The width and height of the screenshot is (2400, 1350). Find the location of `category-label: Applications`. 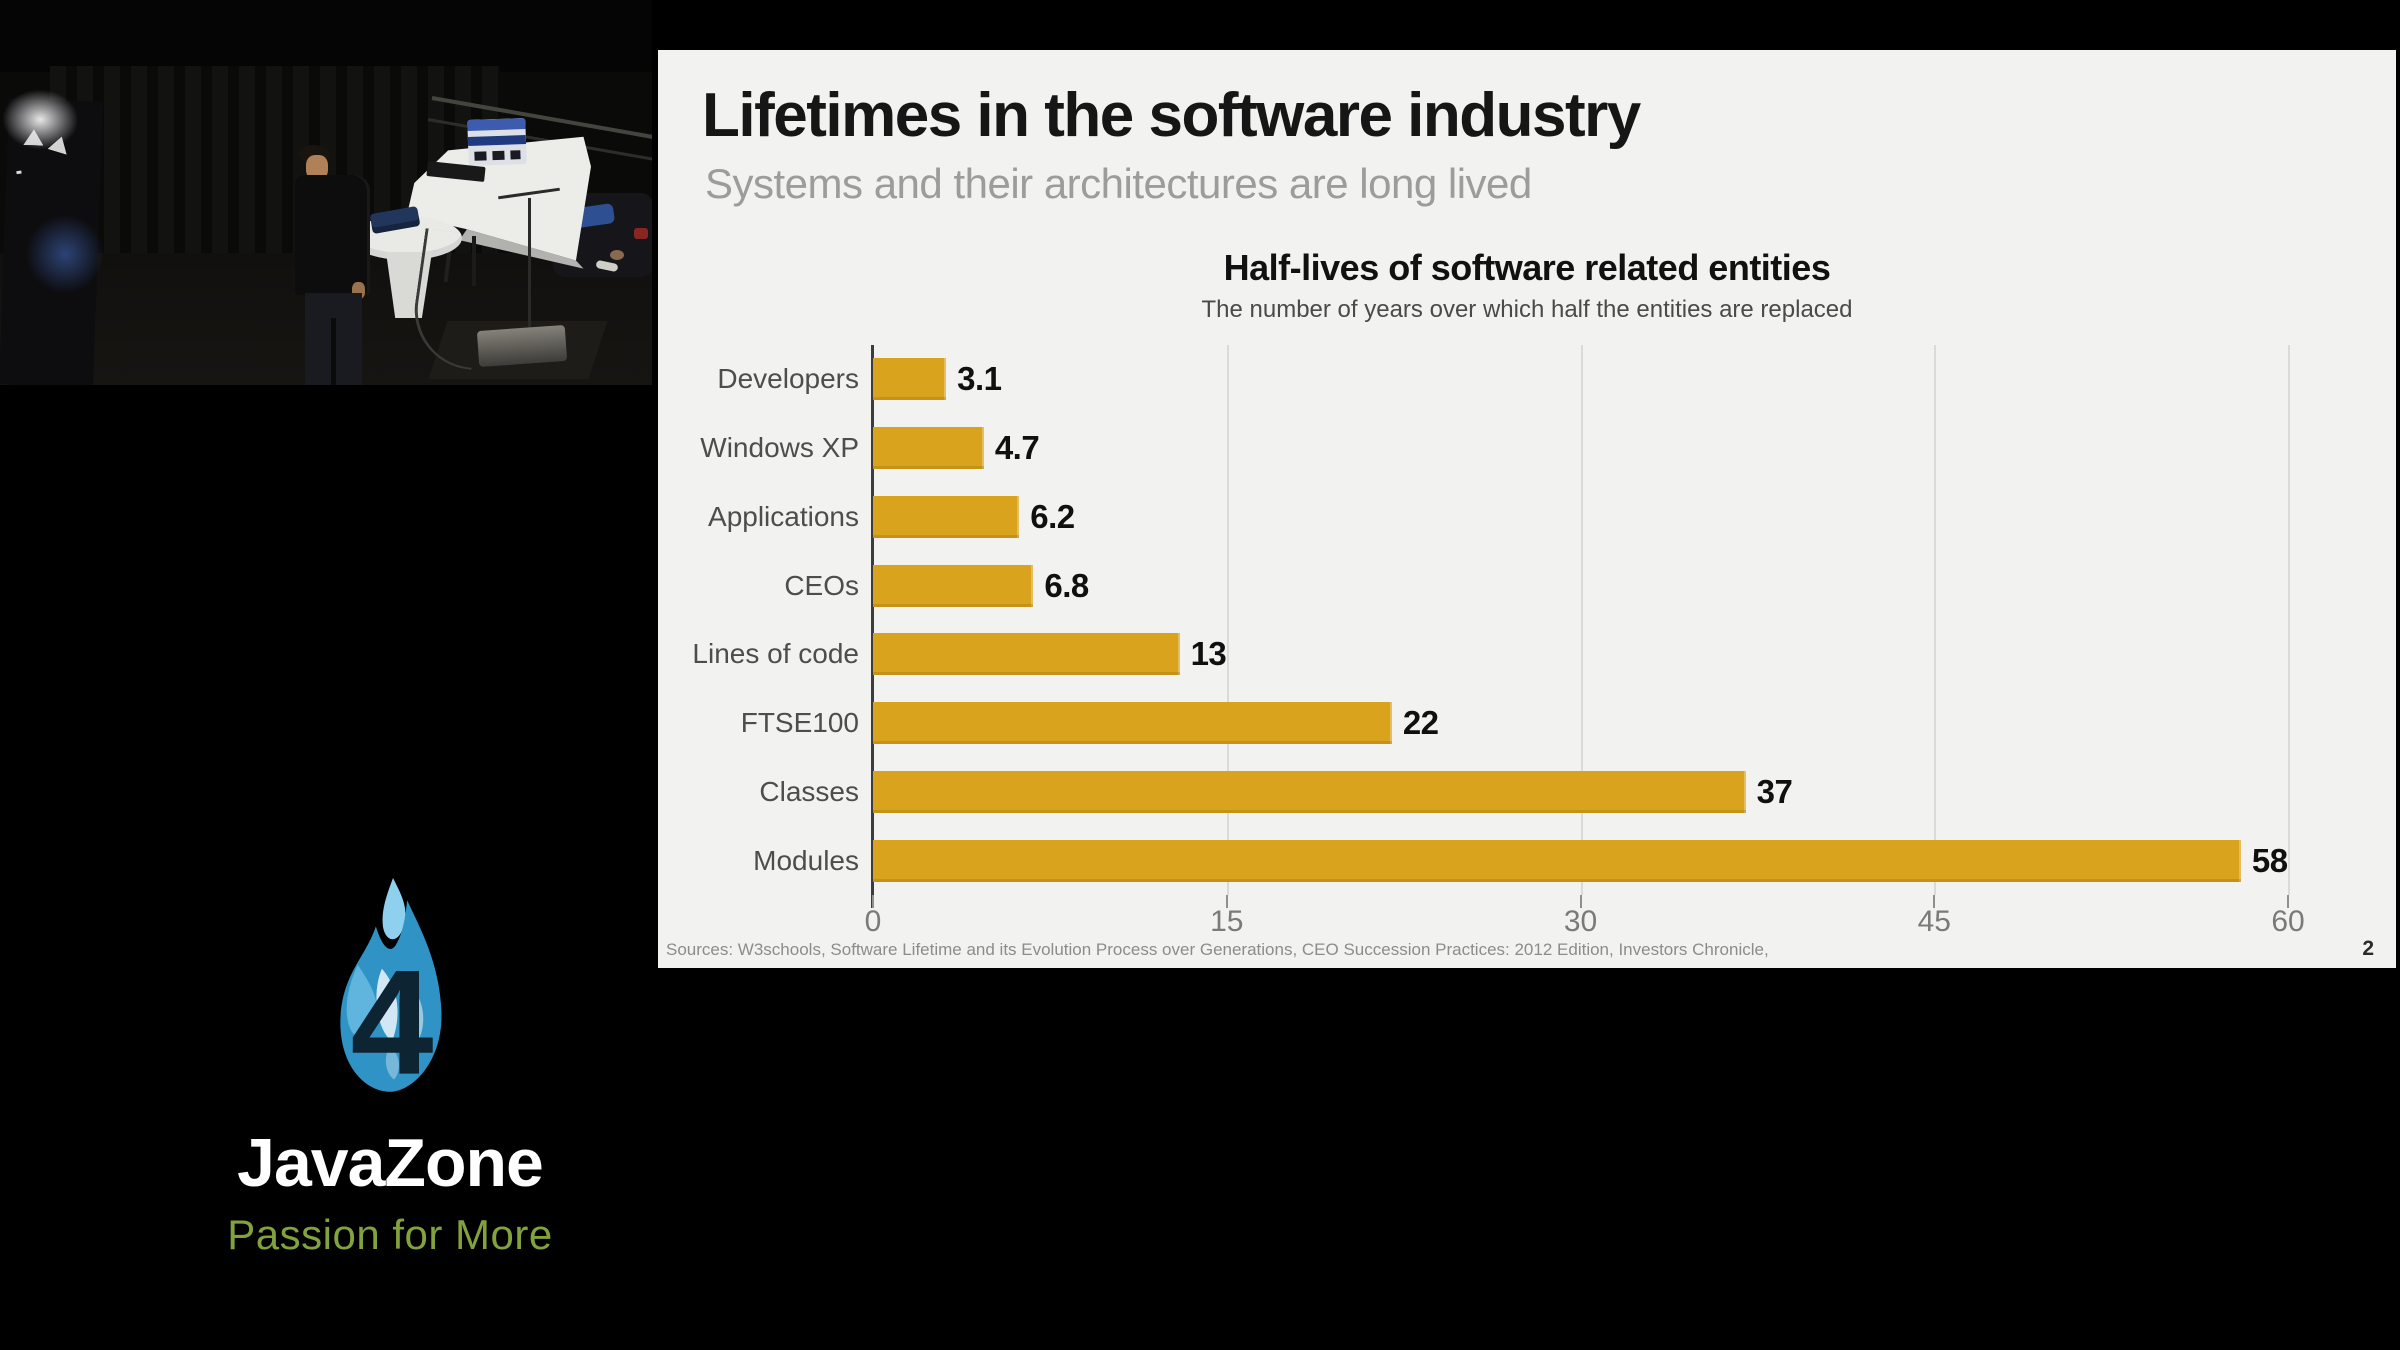

category-label: Applications is located at coordinates (783, 516).